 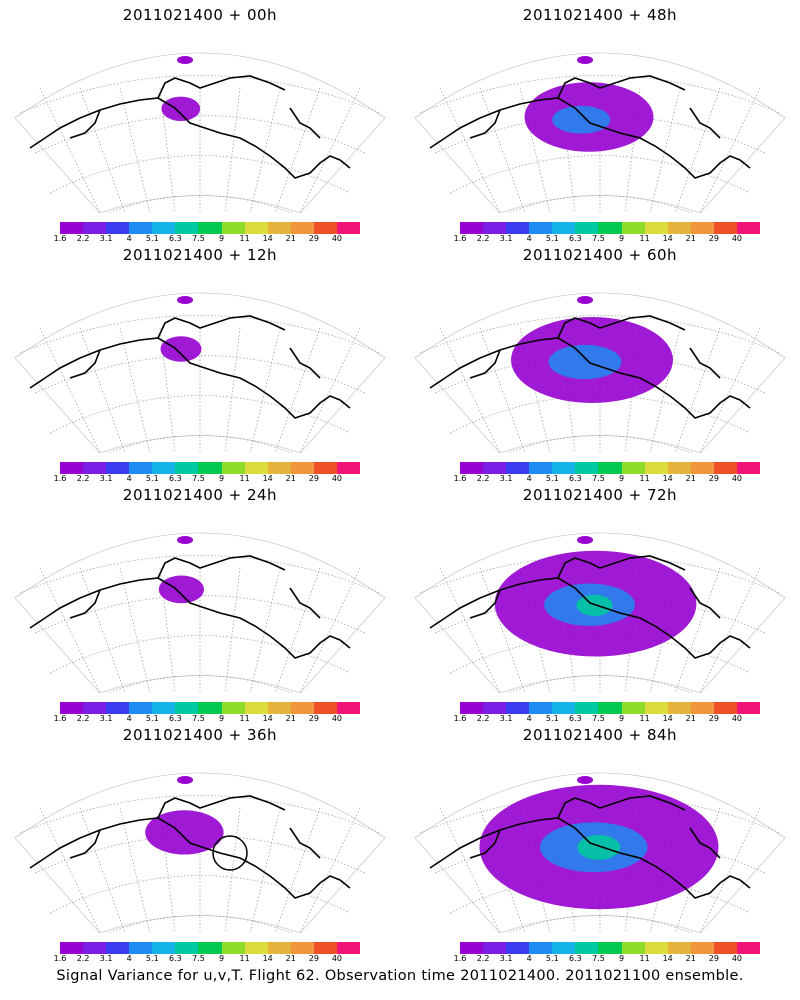 What do you see at coordinates (200, 495) in the screenshot?
I see `panel-title: 2011021400 + 24h` at bounding box center [200, 495].